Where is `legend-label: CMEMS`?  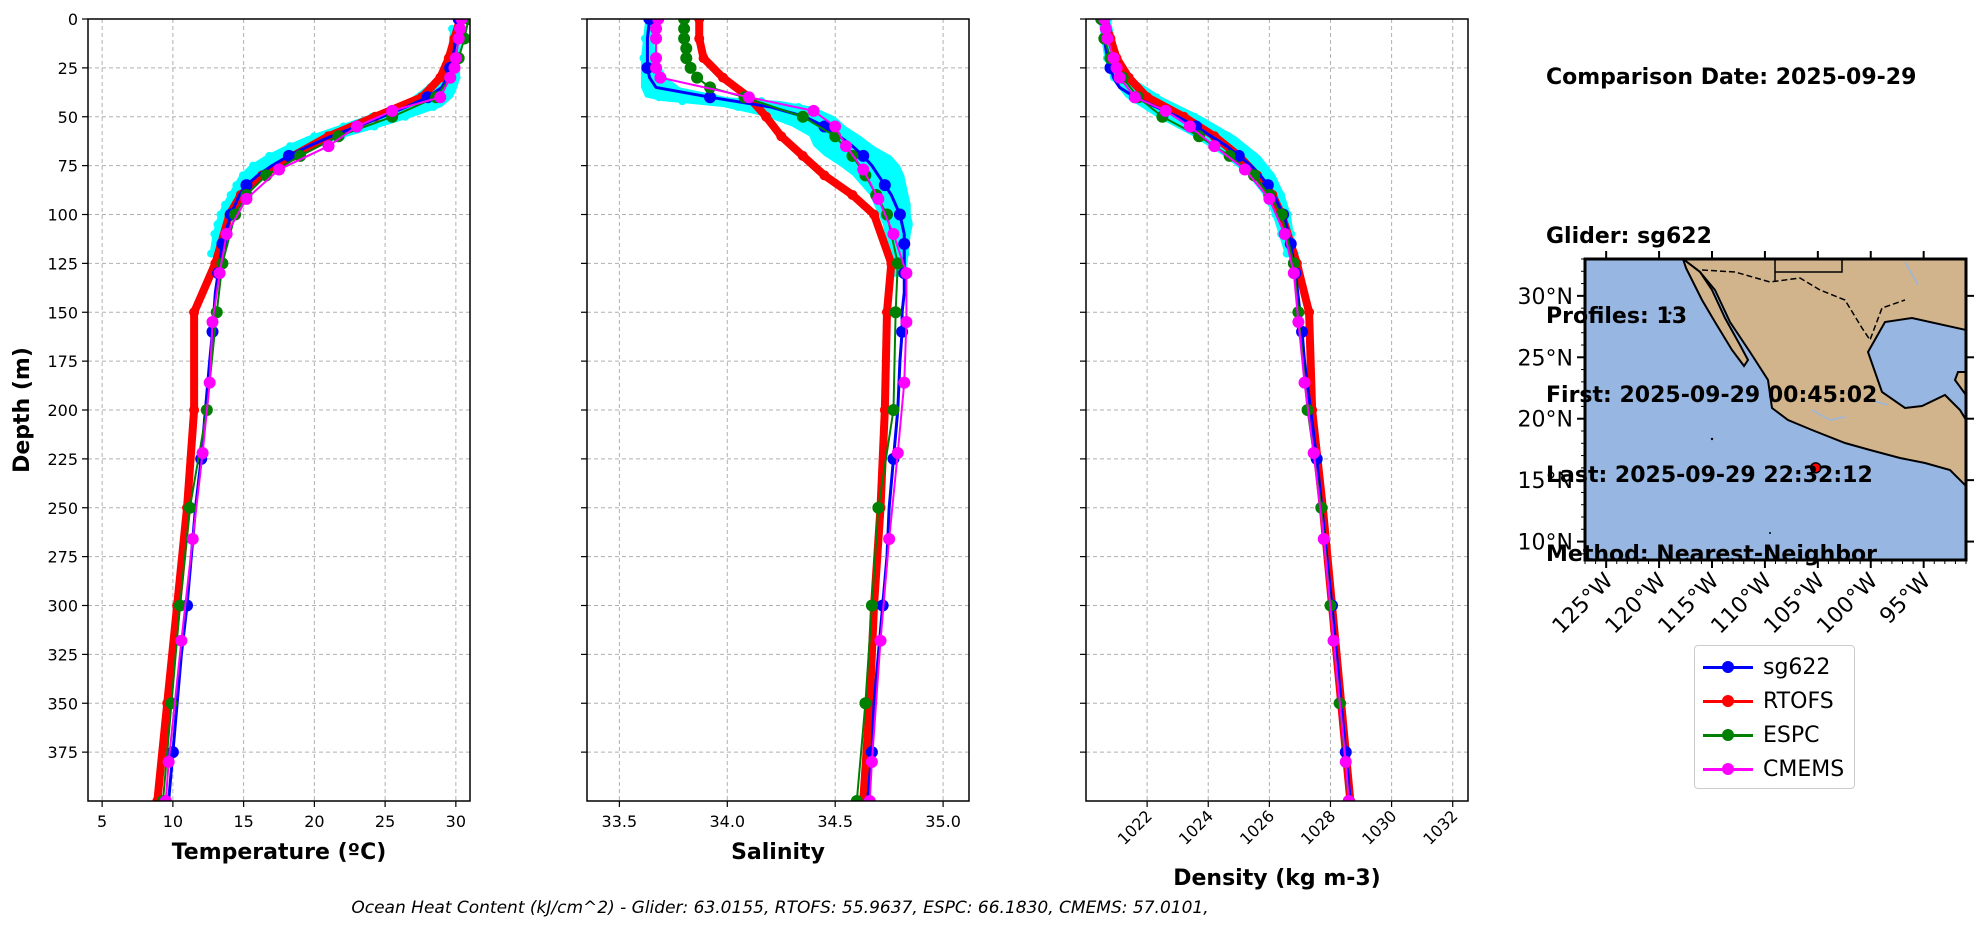
legend-label: CMEMS is located at coordinates (1804, 769).